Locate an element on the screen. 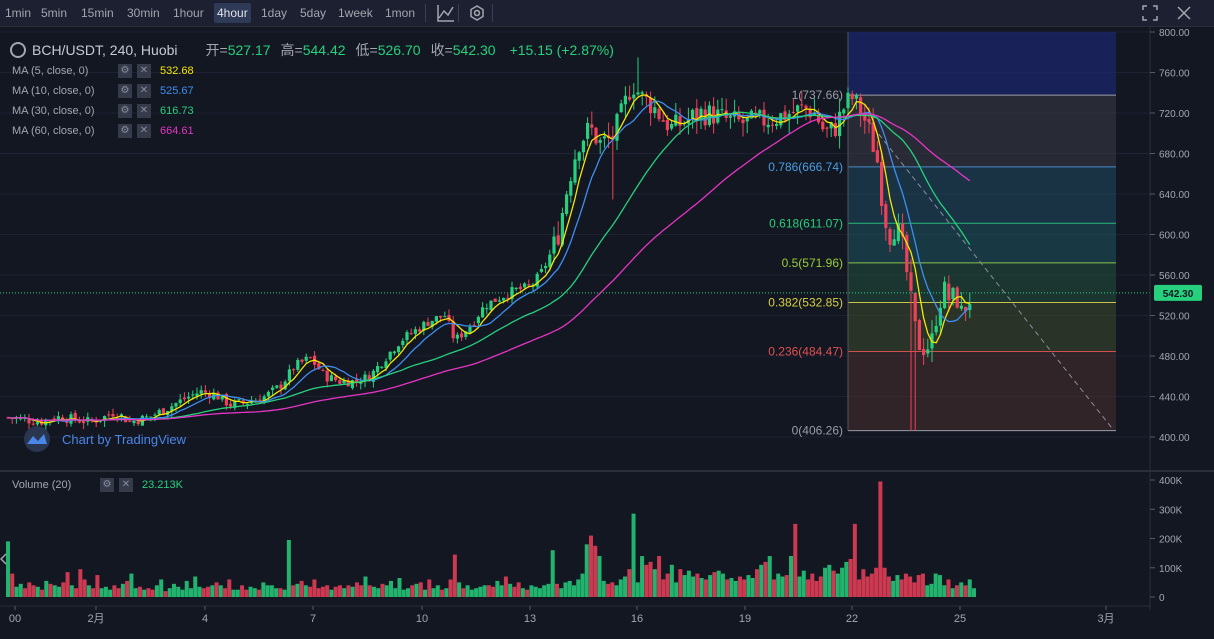 This screenshot has height=639, width=1214. timeframe-1hour: 1hour is located at coordinates (188, 13).